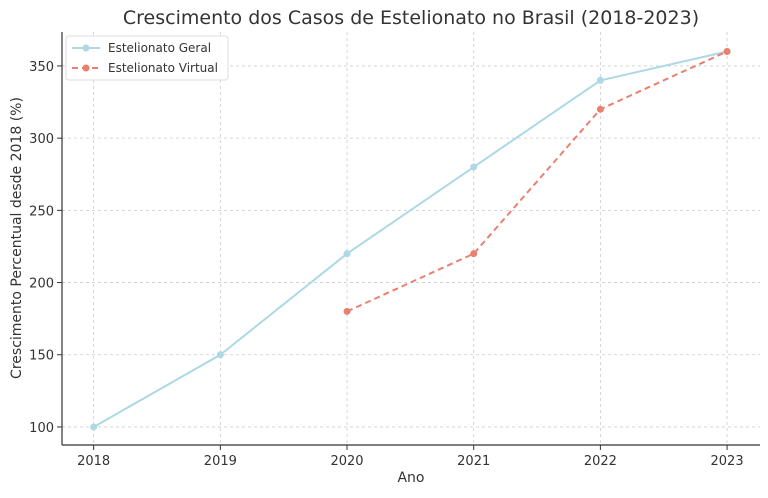 The image size is (768, 498). I want to click on x-tick-label: 2022, so click(600, 461).